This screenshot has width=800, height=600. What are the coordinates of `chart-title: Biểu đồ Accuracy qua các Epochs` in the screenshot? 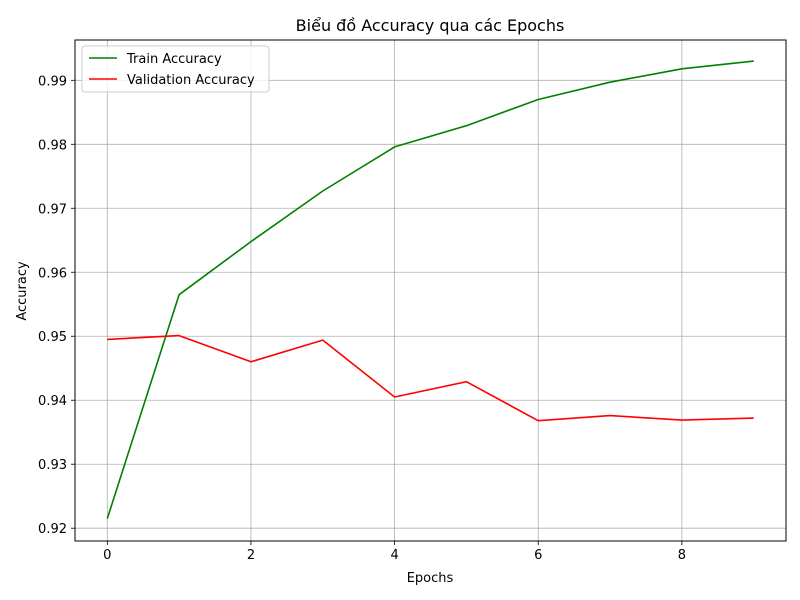 It's located at (430, 25).